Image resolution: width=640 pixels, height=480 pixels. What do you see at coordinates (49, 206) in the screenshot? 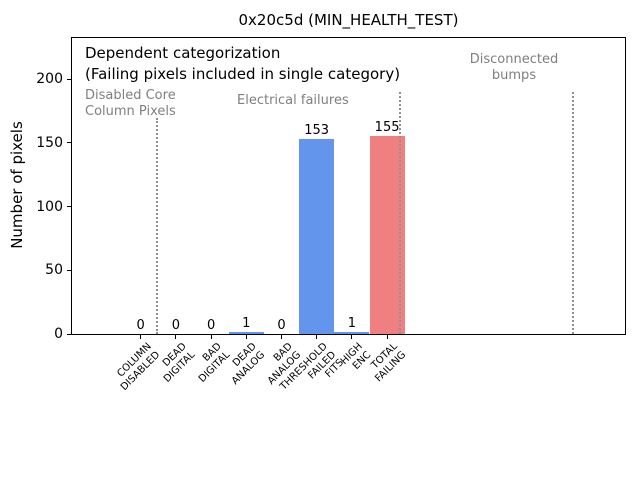
I see `y-axis-tick-label: 100` at bounding box center [49, 206].